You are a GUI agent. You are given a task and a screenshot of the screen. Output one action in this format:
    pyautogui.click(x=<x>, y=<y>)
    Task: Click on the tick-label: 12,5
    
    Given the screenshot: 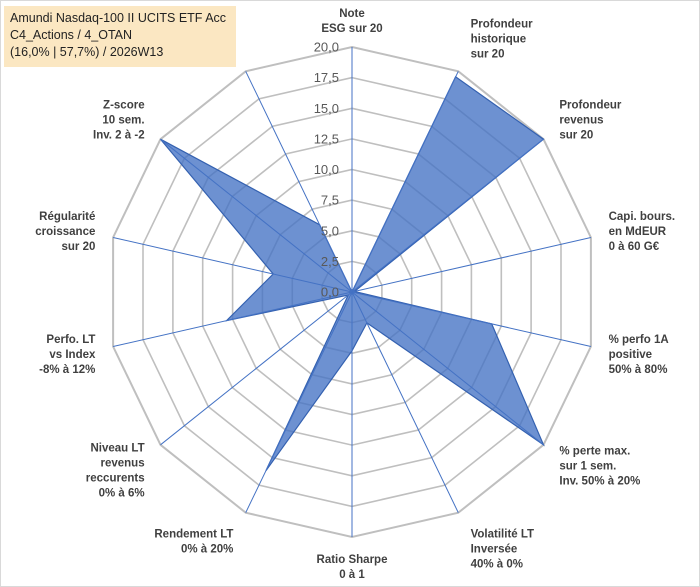 What is the action you would take?
    pyautogui.click(x=326, y=138)
    